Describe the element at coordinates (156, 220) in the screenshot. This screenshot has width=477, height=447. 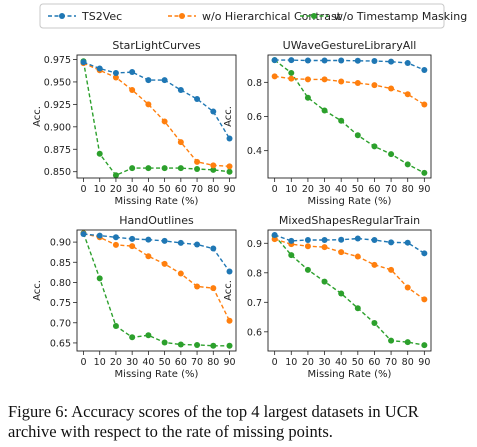
I see `chart-title: HandOutlines` at that location.